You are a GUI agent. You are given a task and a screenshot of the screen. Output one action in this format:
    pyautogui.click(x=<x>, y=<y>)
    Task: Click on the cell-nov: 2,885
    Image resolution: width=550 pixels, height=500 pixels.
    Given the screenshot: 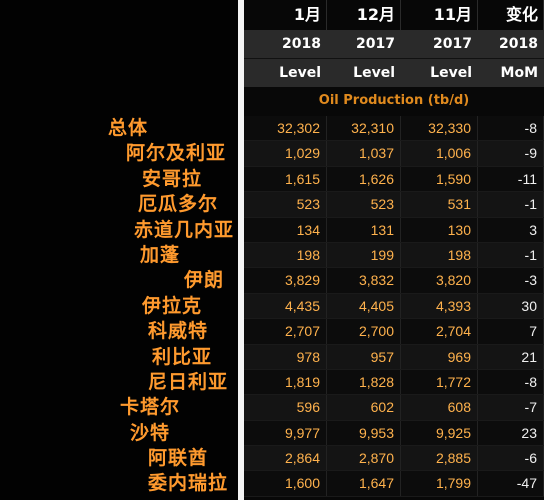 What is the action you would take?
    pyautogui.click(x=439, y=458)
    